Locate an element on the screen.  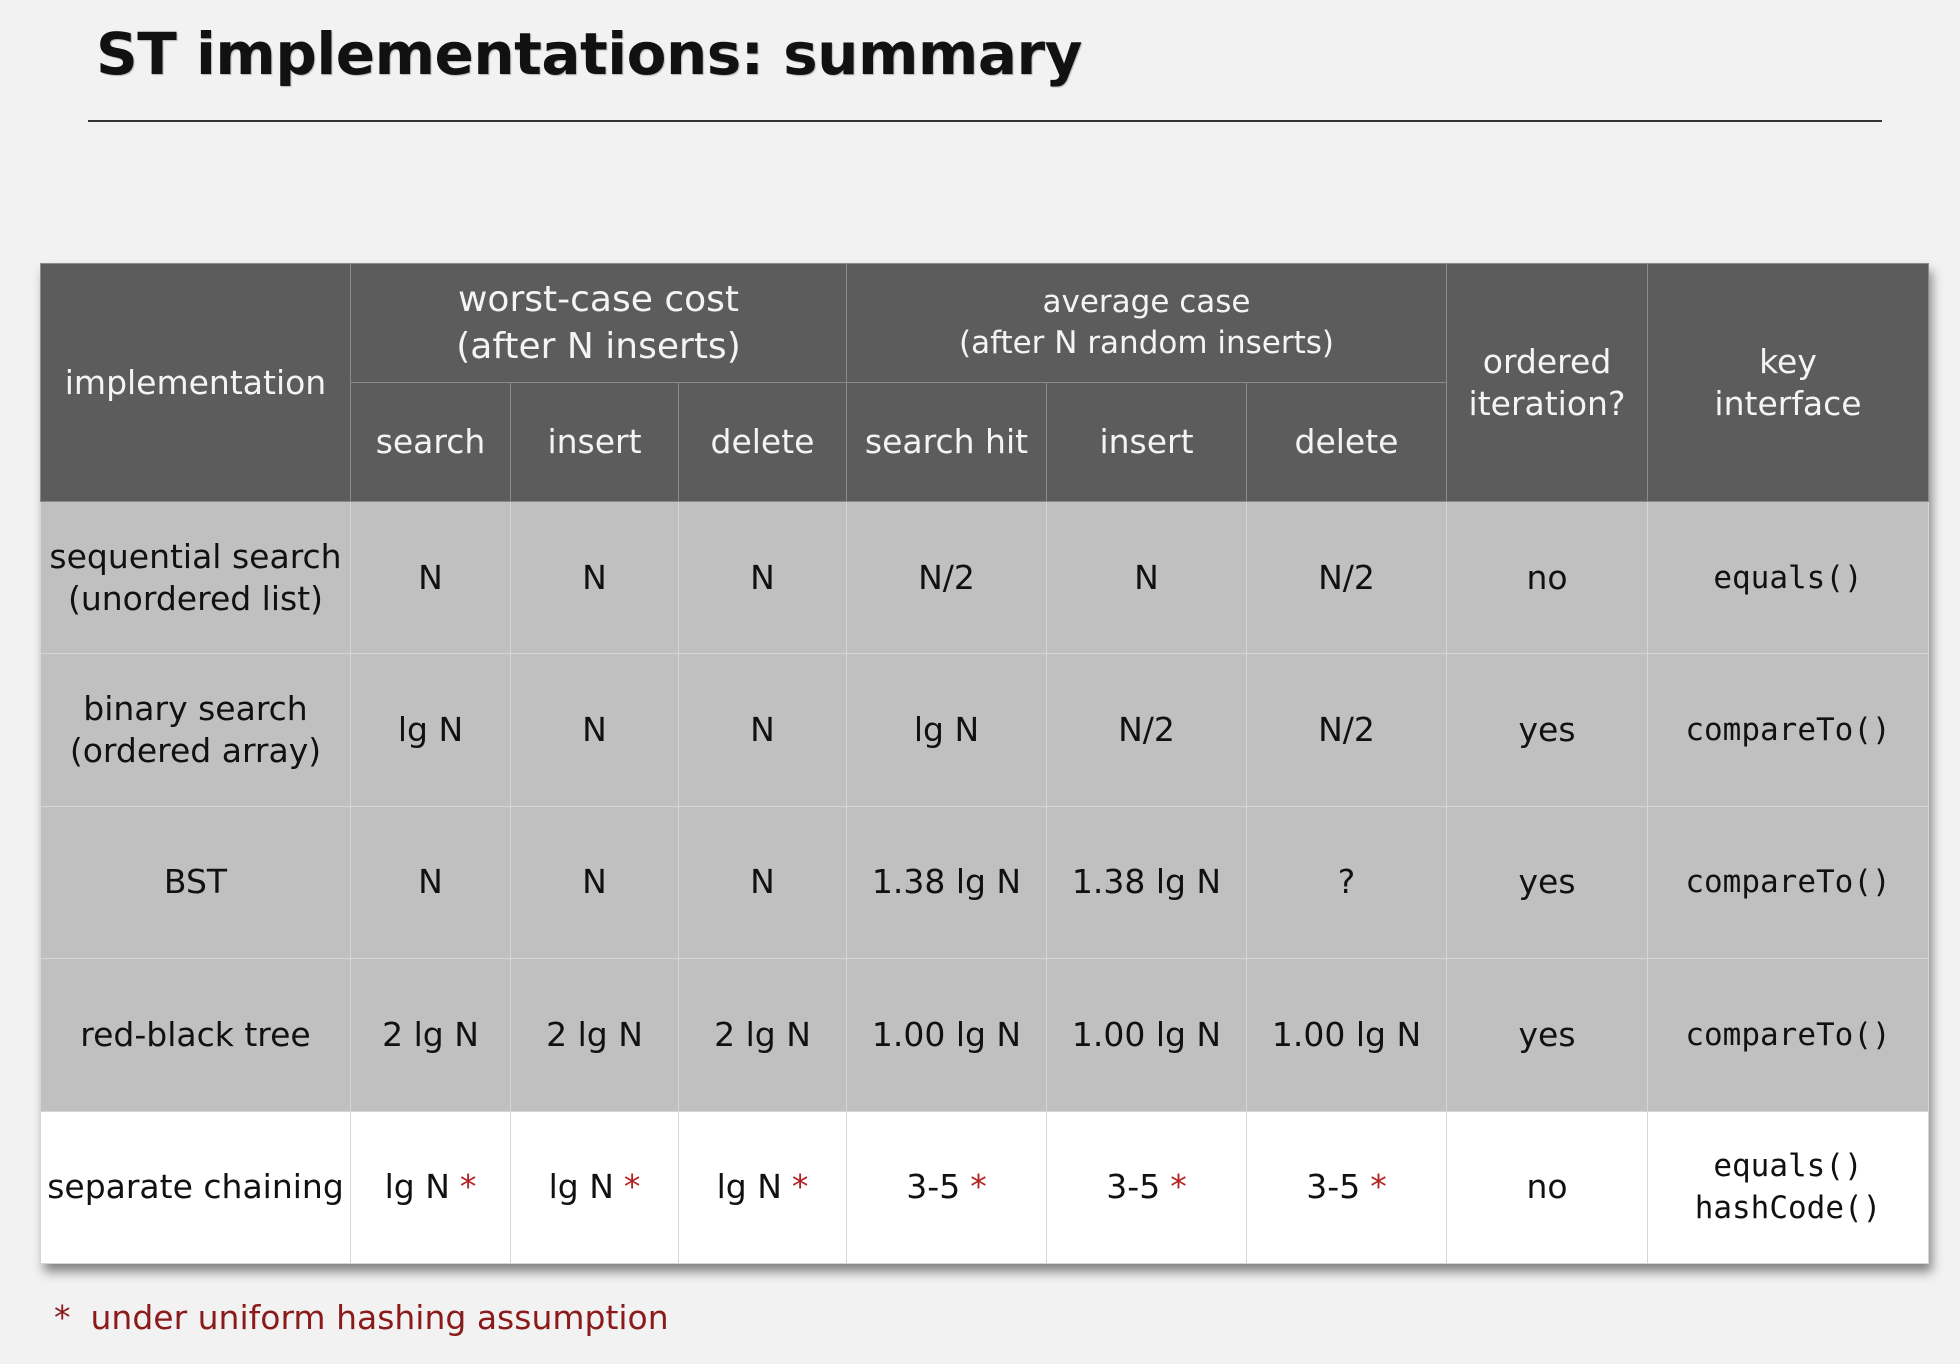
implementation-cell: sequential search (unordered list) is located at coordinates (195, 577).